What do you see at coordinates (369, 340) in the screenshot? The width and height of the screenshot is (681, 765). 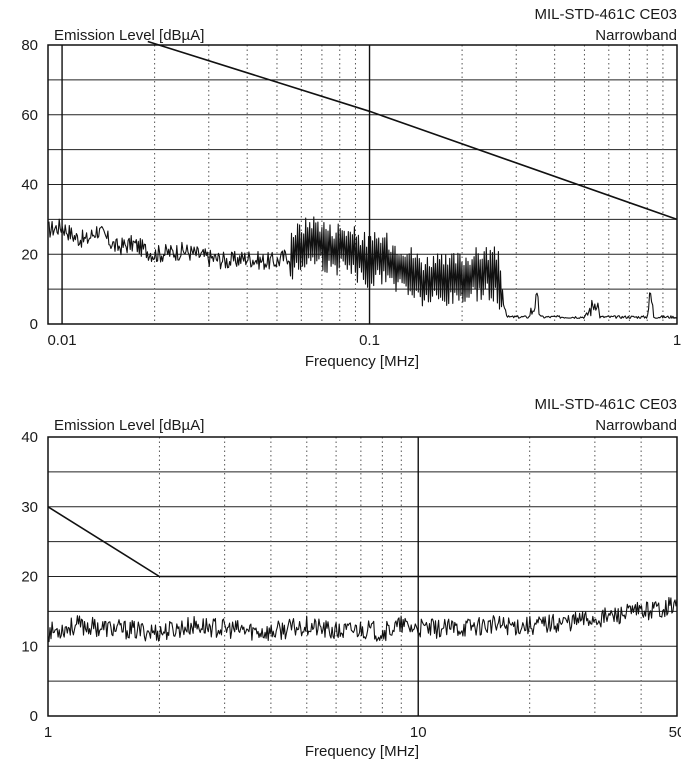 I see `c1-x-tick-label: 0.1` at bounding box center [369, 340].